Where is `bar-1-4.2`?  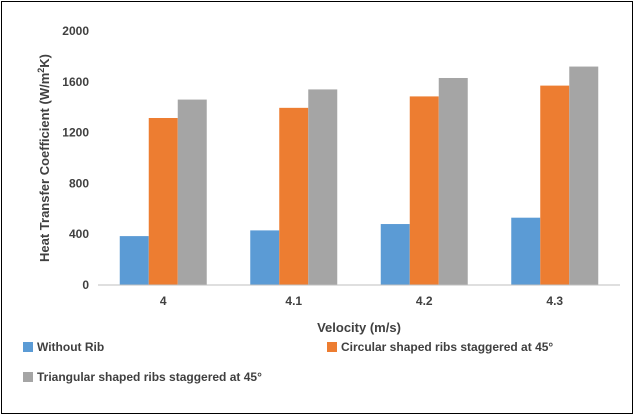 bar-1-4.2 is located at coordinates (395, 254).